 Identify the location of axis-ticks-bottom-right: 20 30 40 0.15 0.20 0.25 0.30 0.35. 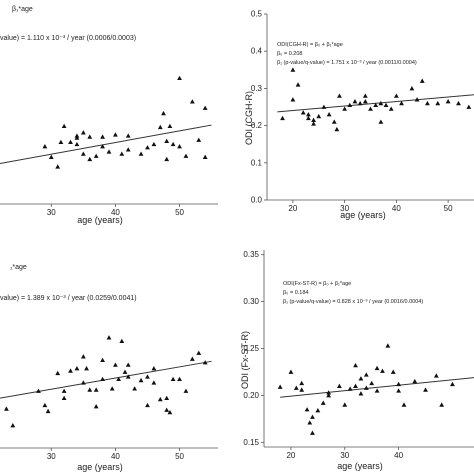
(323, 355).